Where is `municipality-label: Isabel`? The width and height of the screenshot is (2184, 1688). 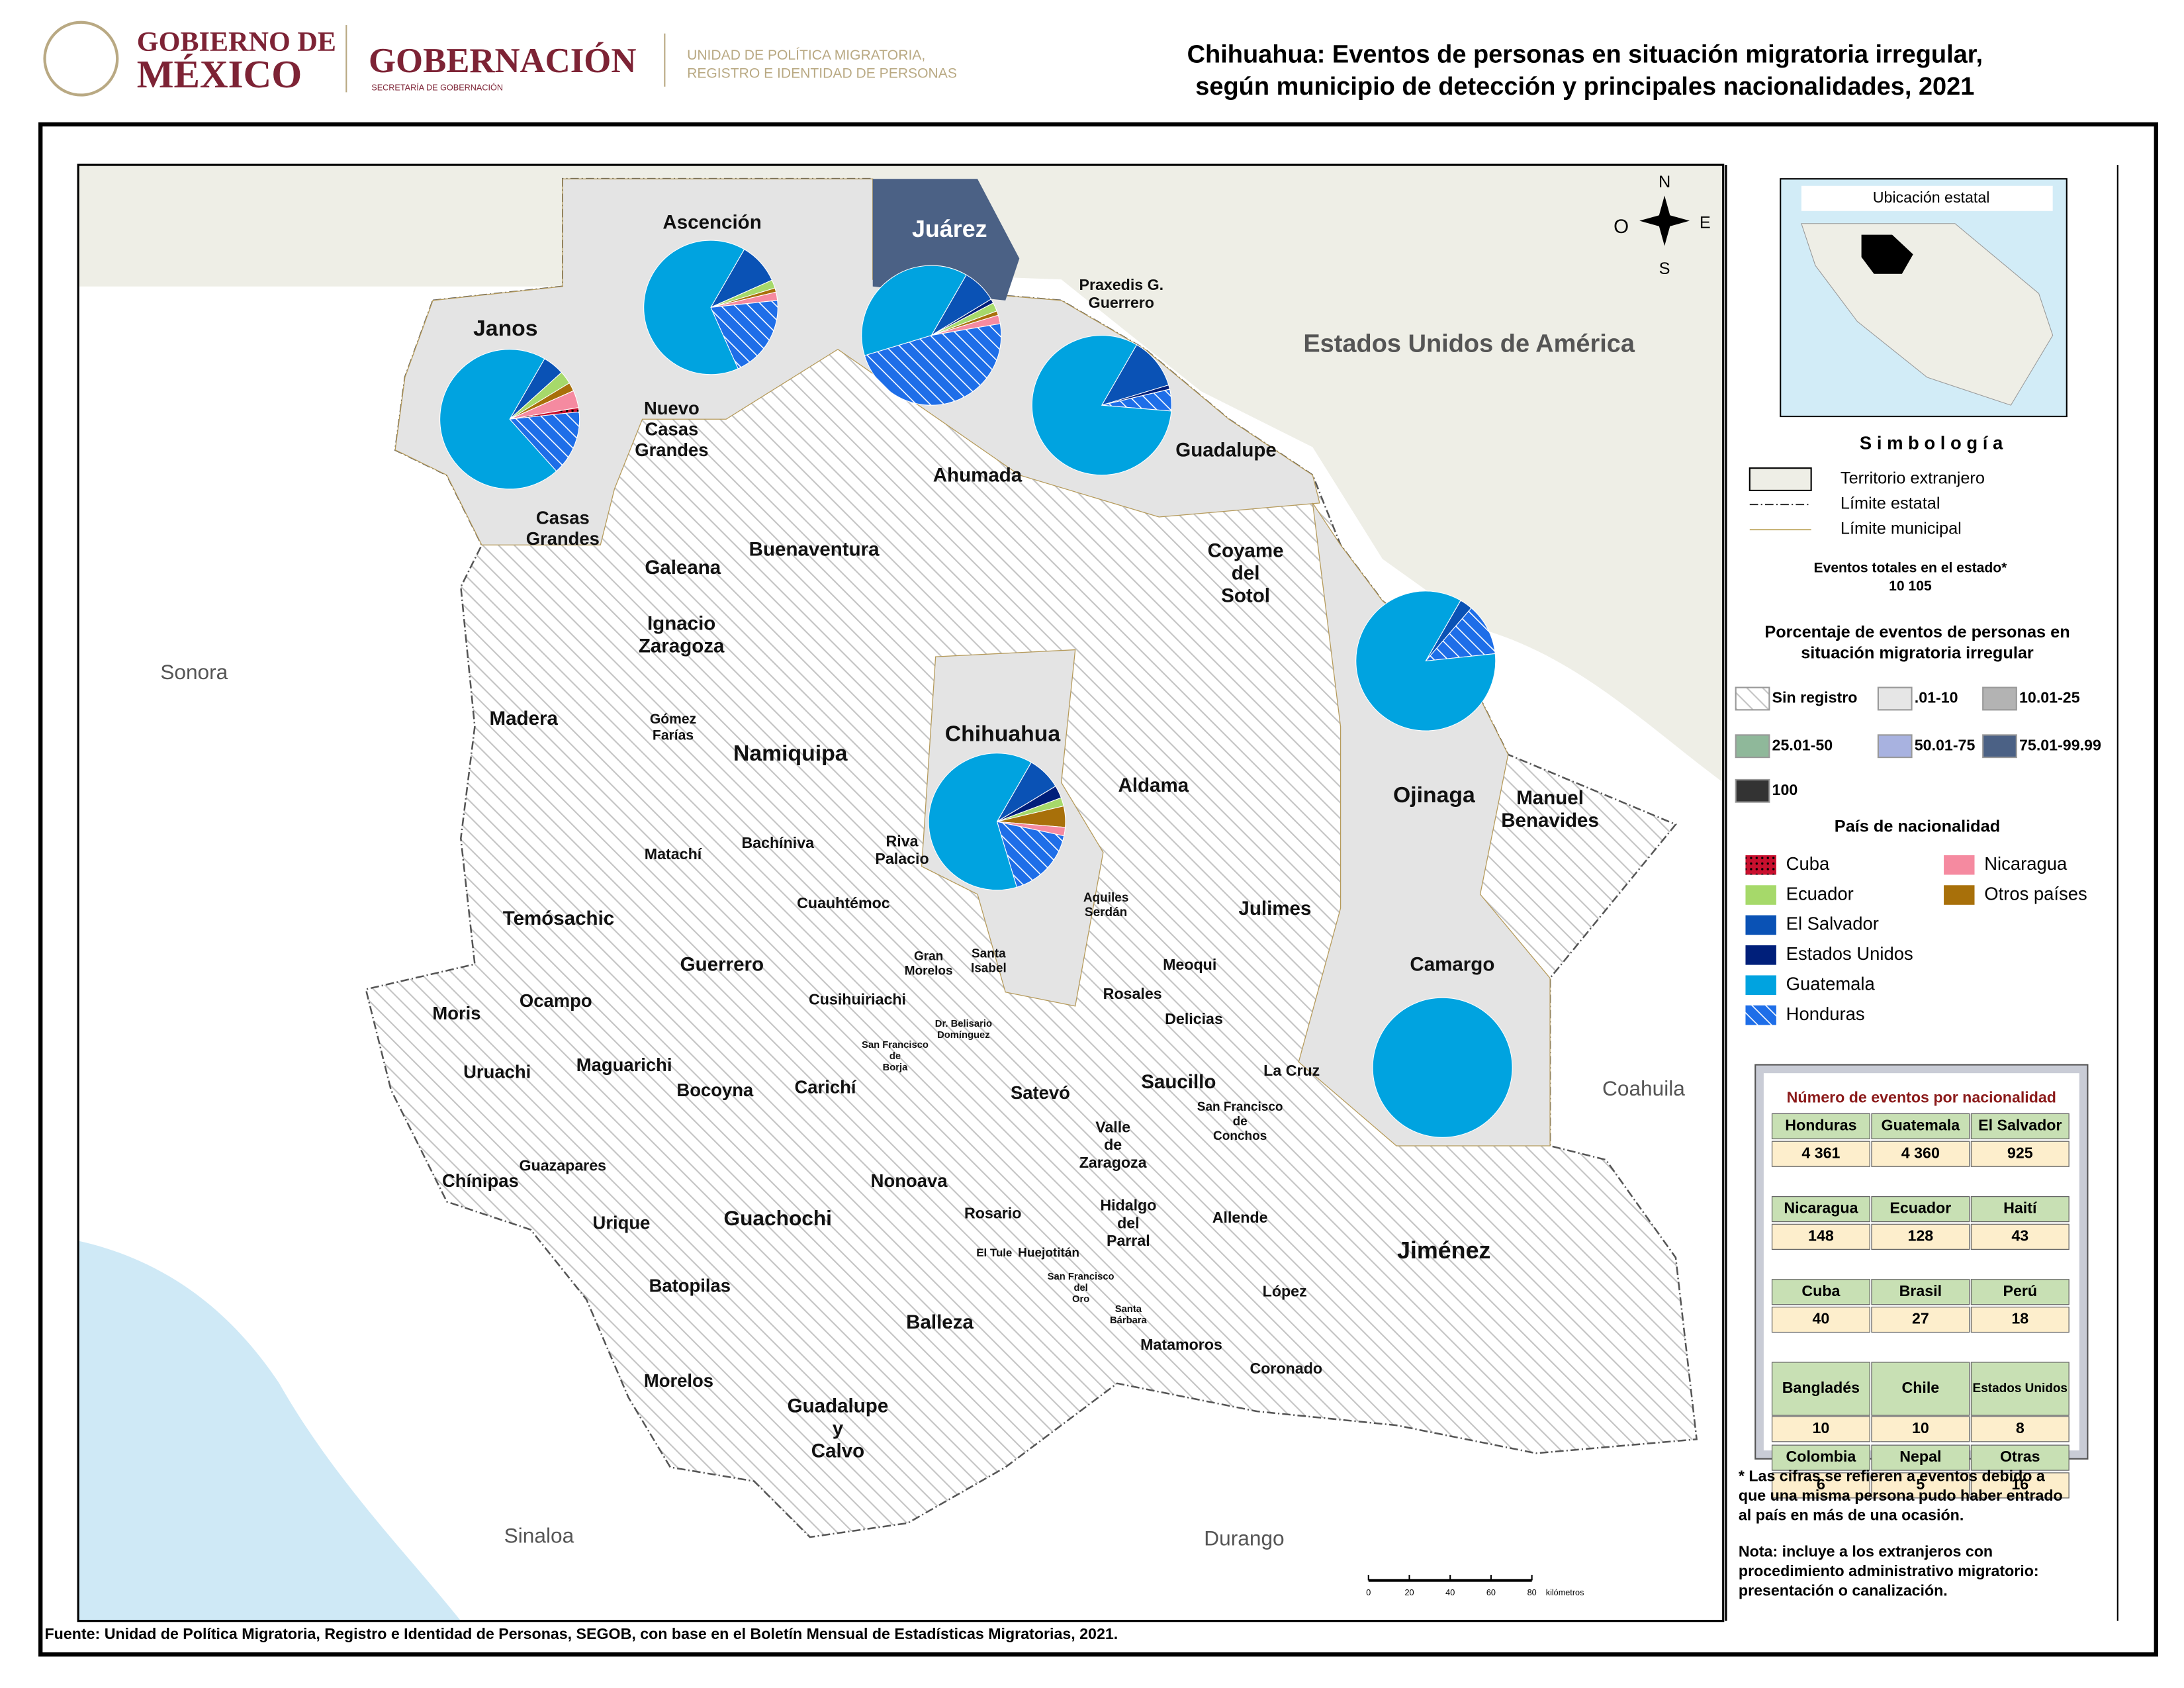
municipality-label: Isabel is located at coordinates (989, 968).